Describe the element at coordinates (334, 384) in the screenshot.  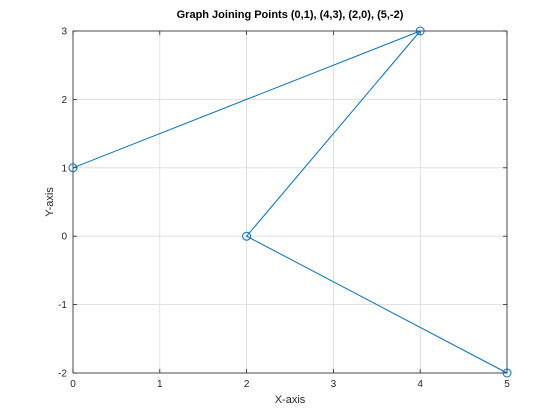
I see `x-tick-label: 3` at that location.